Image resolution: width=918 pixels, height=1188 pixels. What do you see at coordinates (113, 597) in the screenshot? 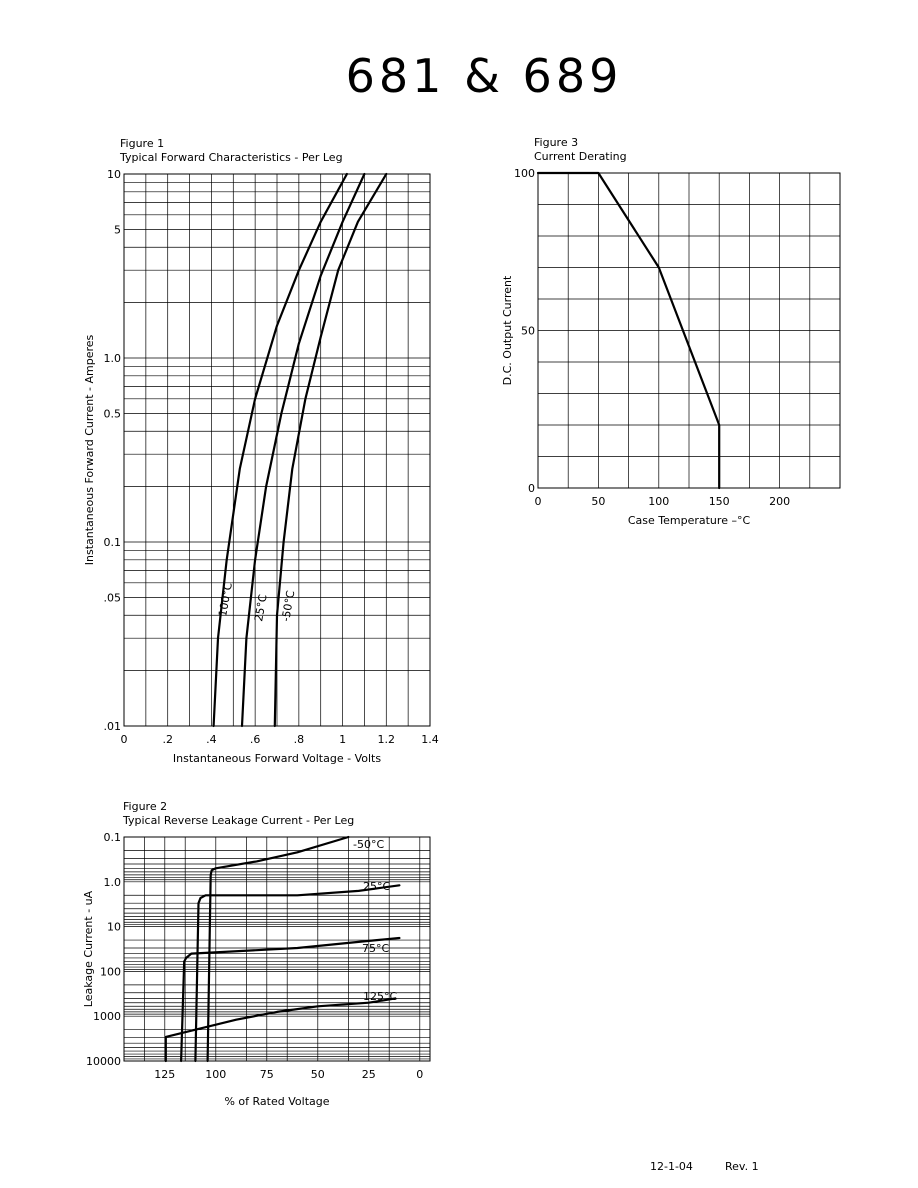
I see `y-tick-label: .05` at bounding box center [113, 597].